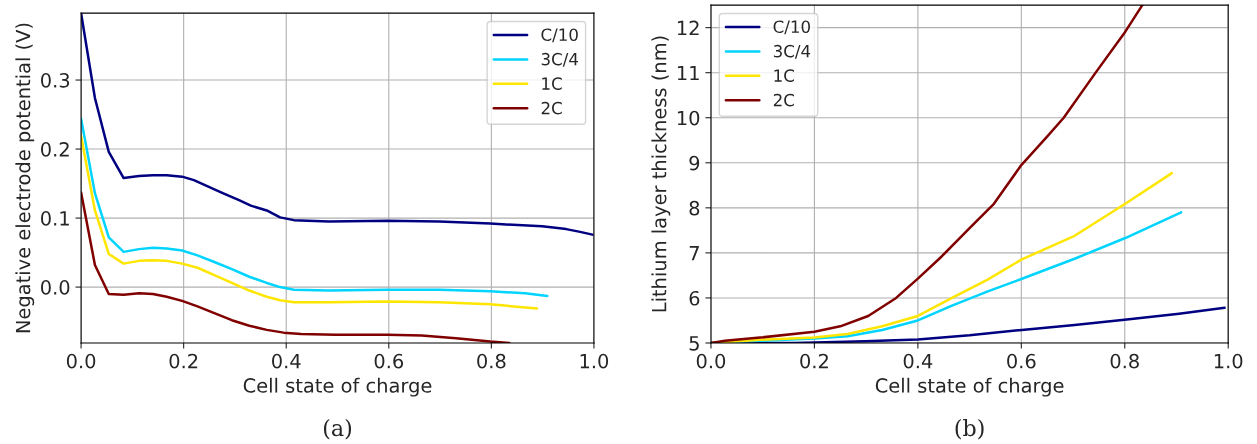 This screenshot has width=1257, height=444. What do you see at coordinates (688, 118) in the screenshot?
I see `y-tick-label: 10` at bounding box center [688, 118].